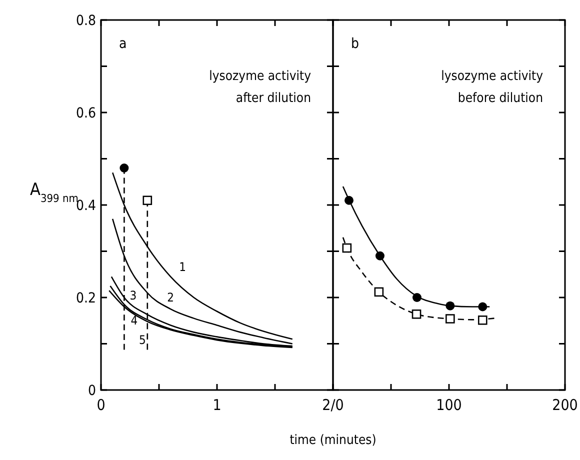  What do you see at coordinates (492, 87) in the screenshot?
I see `text: lysozyme activity before dilution` at bounding box center [492, 87].